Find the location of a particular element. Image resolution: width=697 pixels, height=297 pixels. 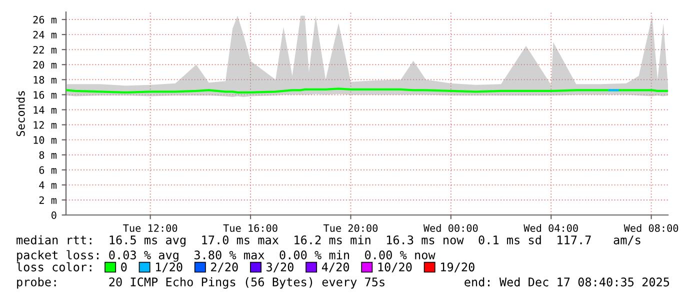

y-tick-label: 20 m is located at coordinates (44, 64).